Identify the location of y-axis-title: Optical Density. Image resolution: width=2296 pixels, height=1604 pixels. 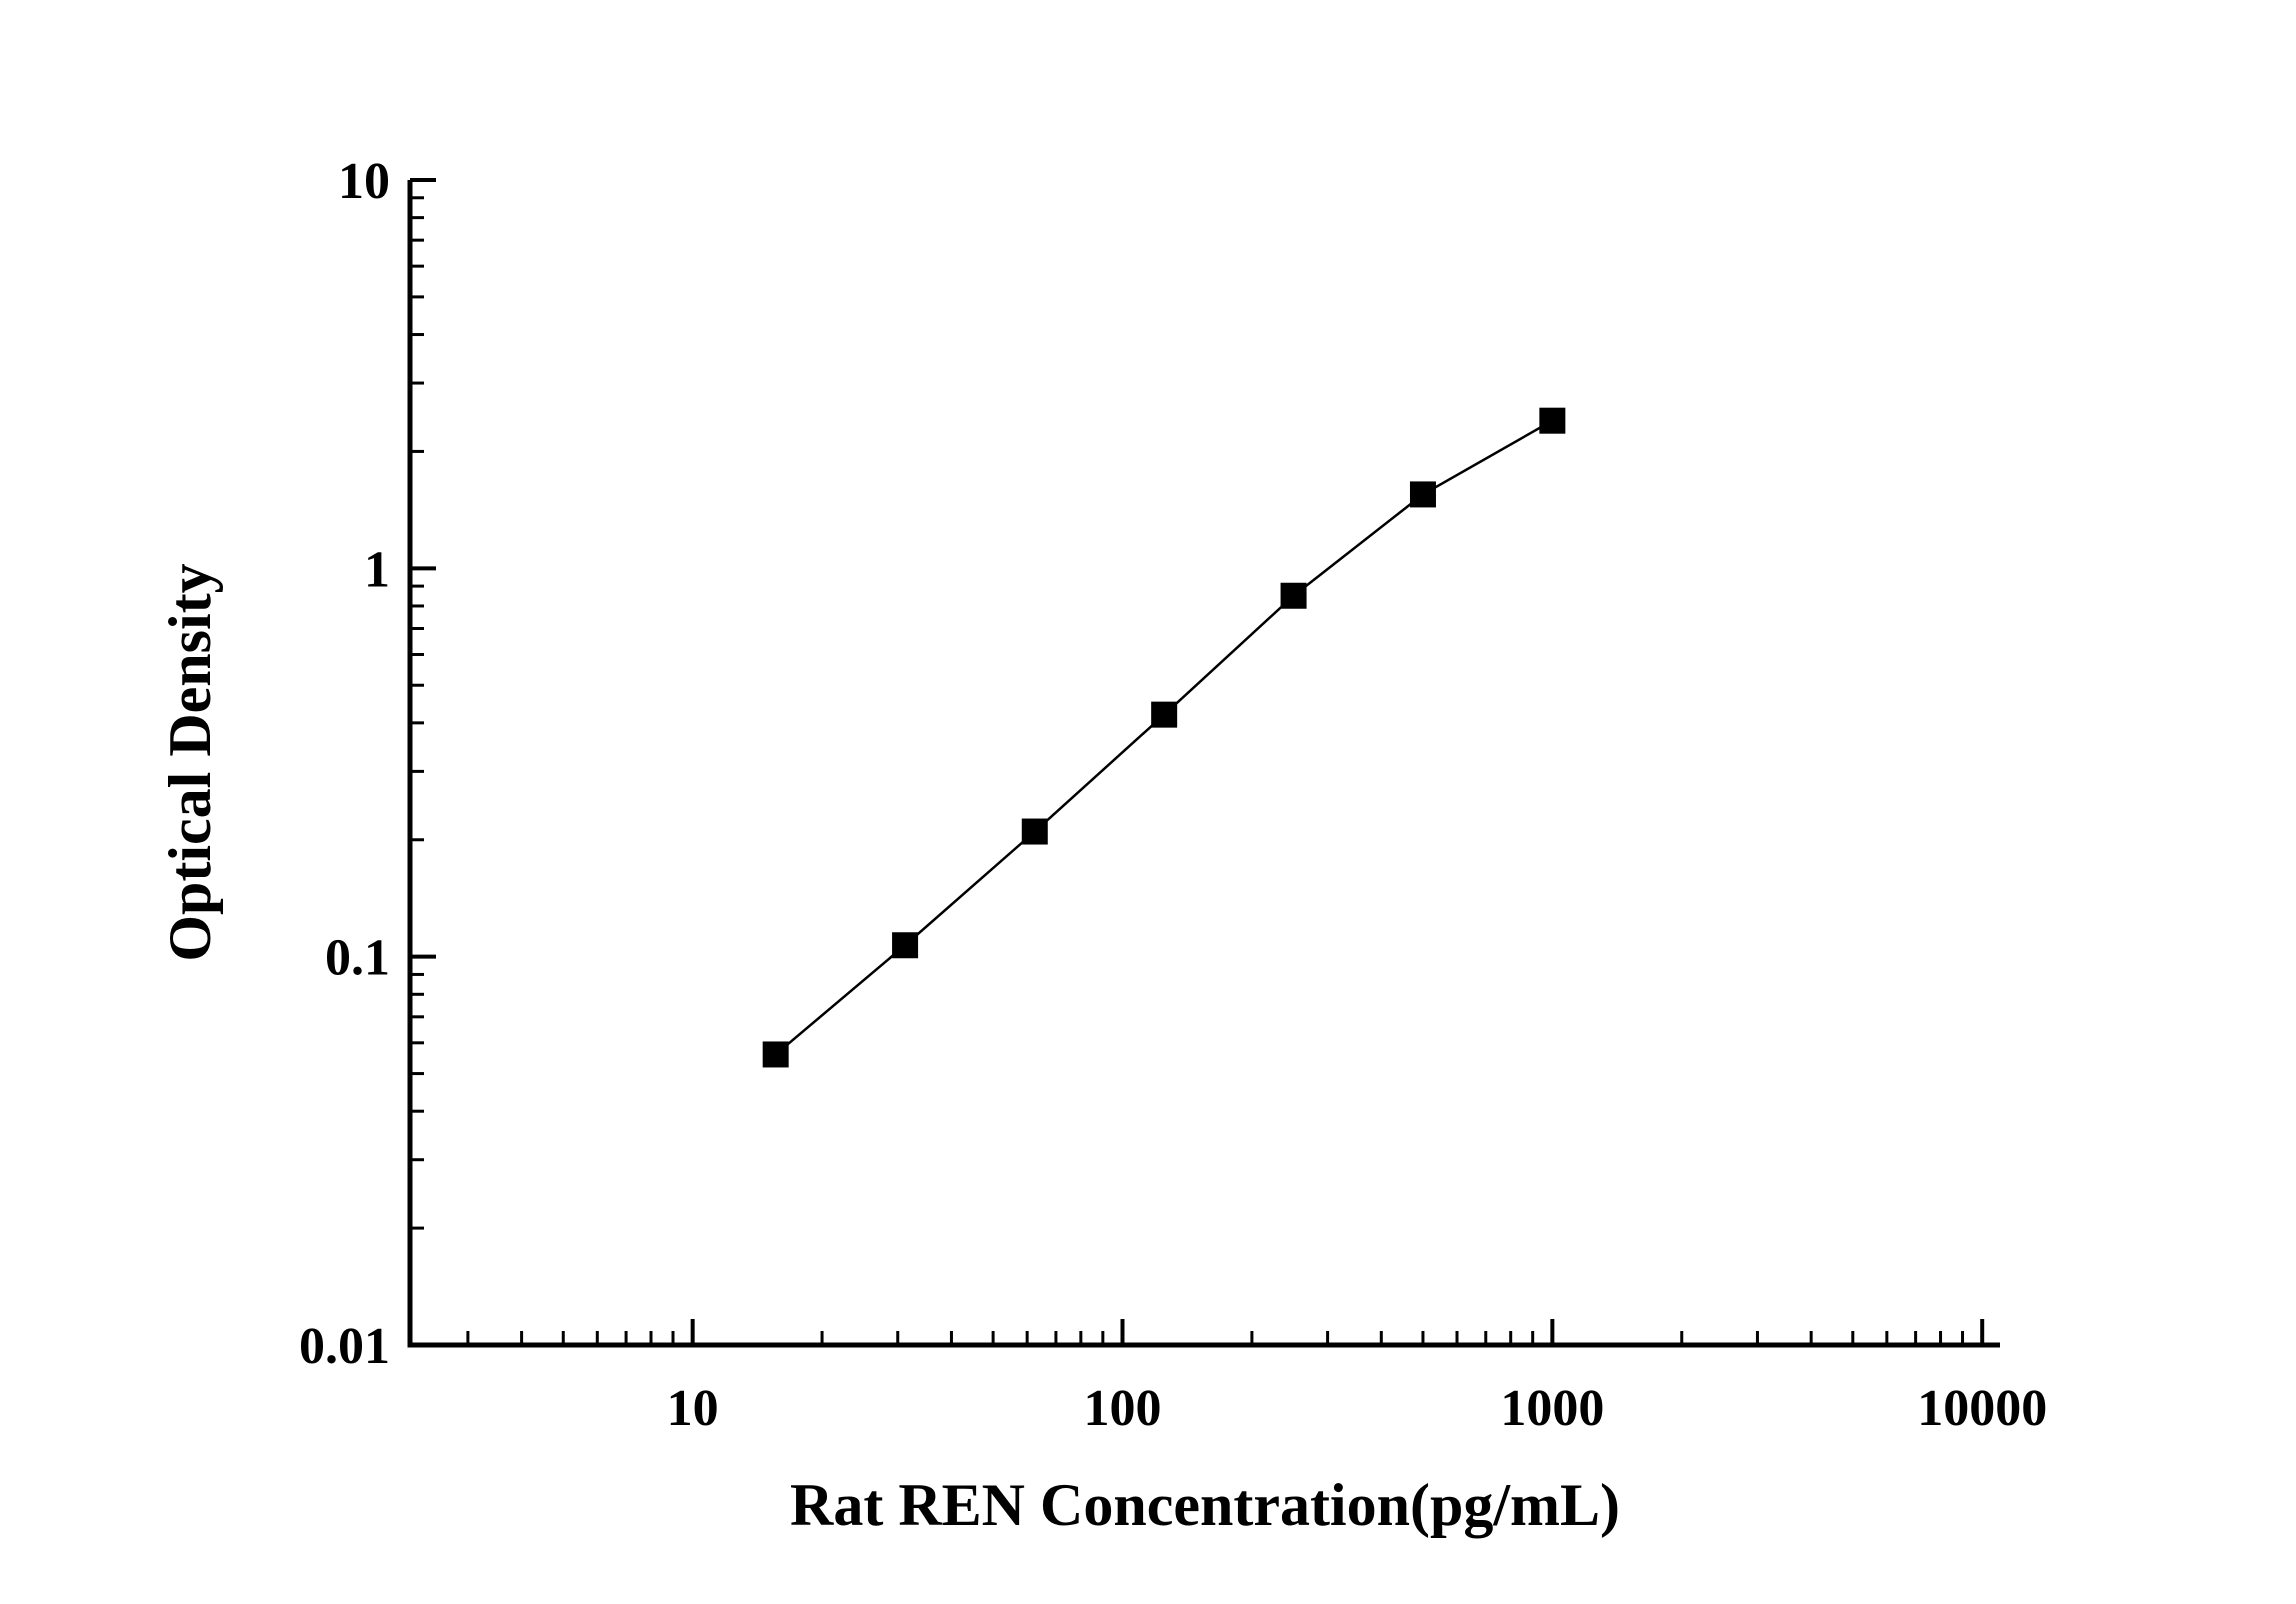
(190, 762).